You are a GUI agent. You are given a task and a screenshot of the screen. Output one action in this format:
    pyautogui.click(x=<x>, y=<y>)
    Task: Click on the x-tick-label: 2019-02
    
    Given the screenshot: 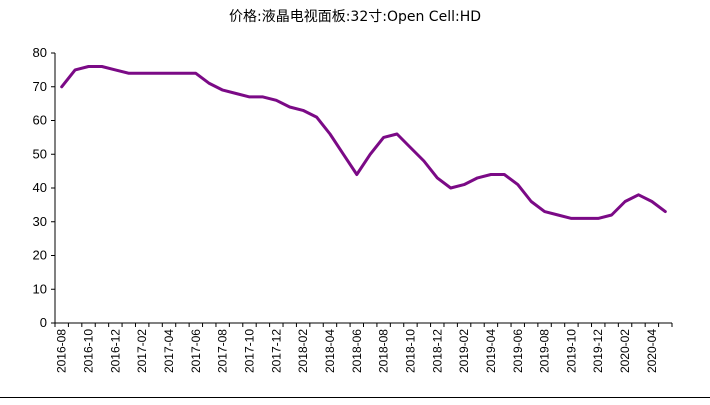 What is the action you would take?
    pyautogui.click(x=464, y=351)
    